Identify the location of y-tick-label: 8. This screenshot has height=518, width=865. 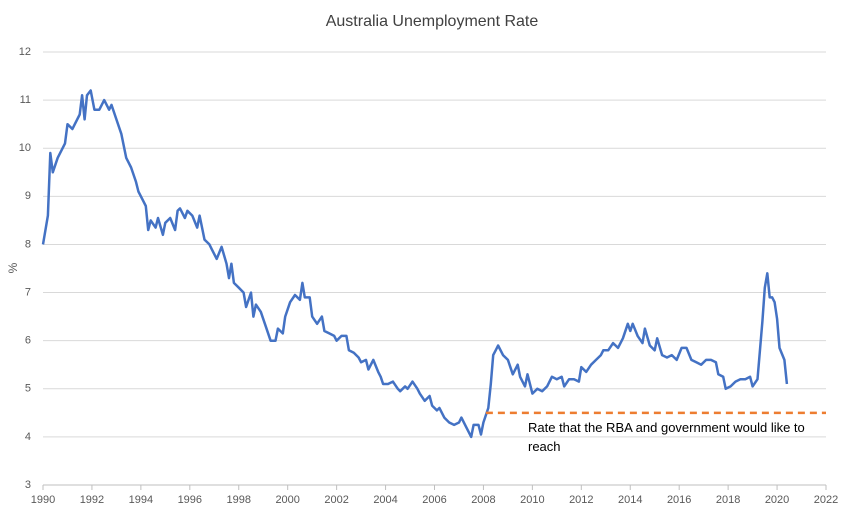
(28, 244).